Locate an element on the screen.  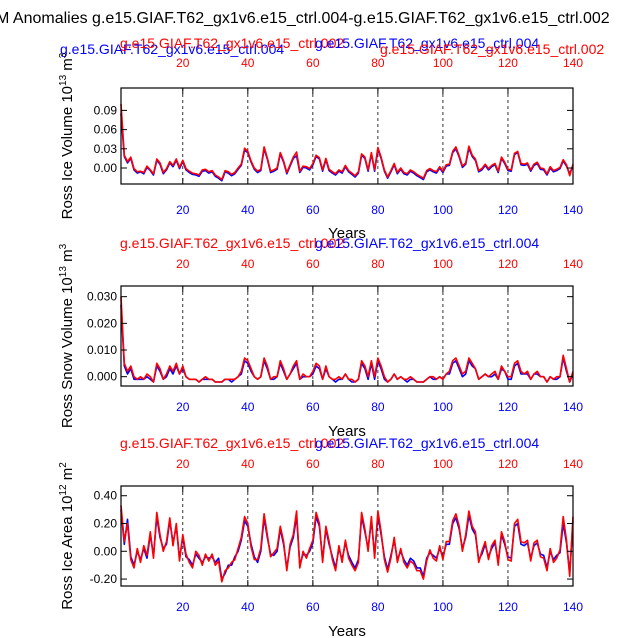
y-tick-label: 0.03 is located at coordinates (106, 149).